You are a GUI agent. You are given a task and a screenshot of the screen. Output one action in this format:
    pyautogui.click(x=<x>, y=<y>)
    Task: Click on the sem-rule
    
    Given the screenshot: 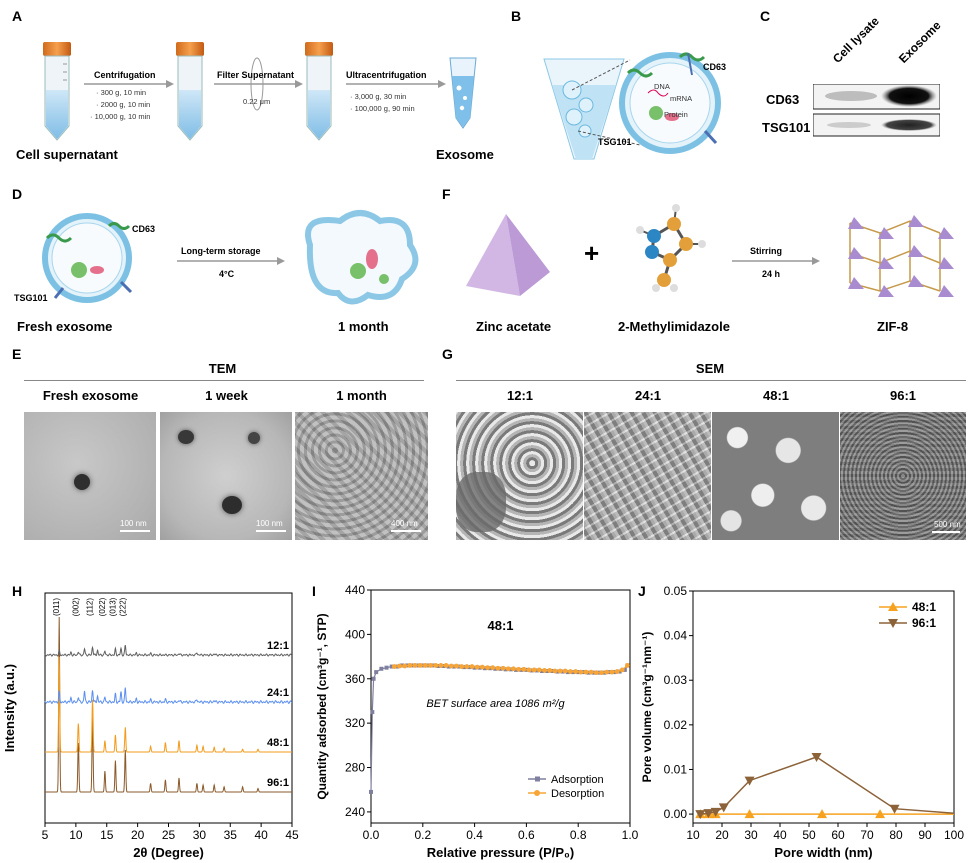 What is the action you would take?
    pyautogui.click(x=711, y=380)
    